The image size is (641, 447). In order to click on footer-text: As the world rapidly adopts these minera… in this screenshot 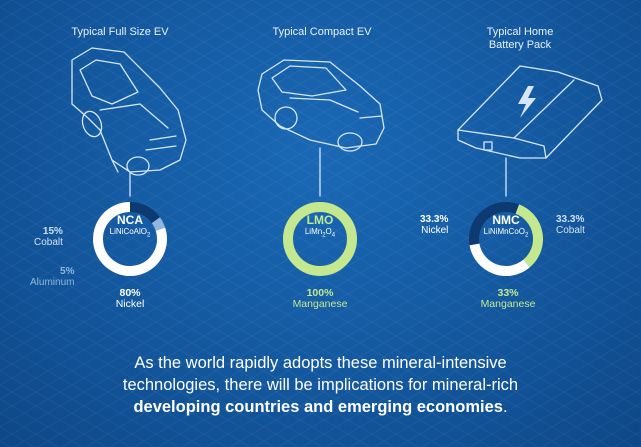, I will do `click(320, 385)`.